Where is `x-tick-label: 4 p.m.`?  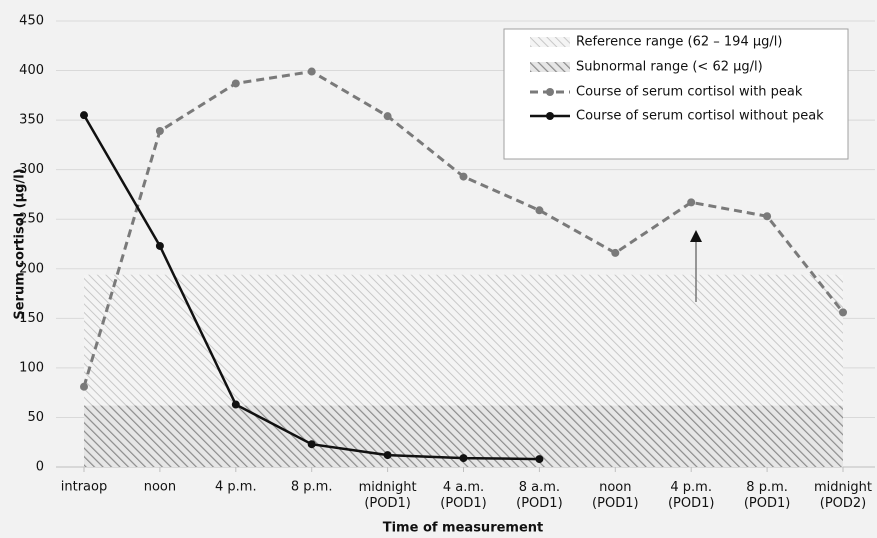
x-tick-label: 4 p.m. is located at coordinates (236, 487).